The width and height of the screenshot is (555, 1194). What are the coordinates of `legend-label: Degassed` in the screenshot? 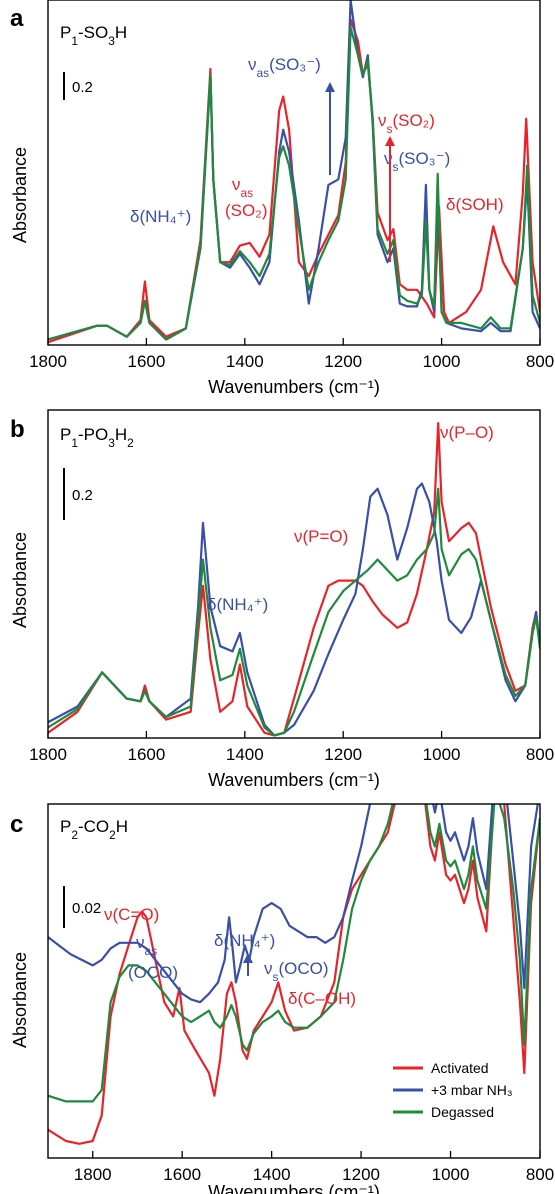 It's located at (462, 1112).